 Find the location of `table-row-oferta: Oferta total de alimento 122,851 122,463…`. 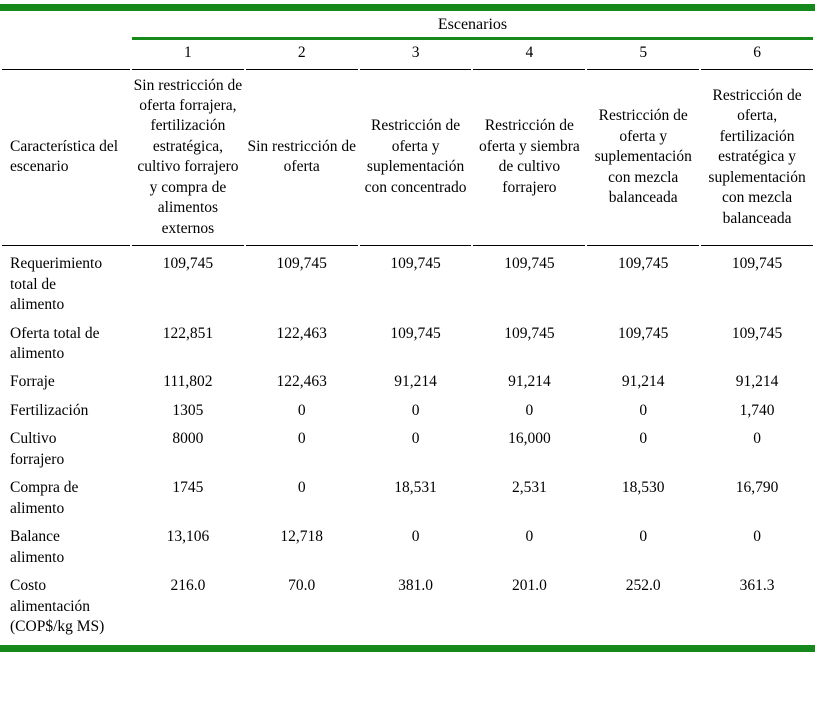

table-row-oferta: Oferta total de alimento 122,851 122,463… is located at coordinates (407, 340).